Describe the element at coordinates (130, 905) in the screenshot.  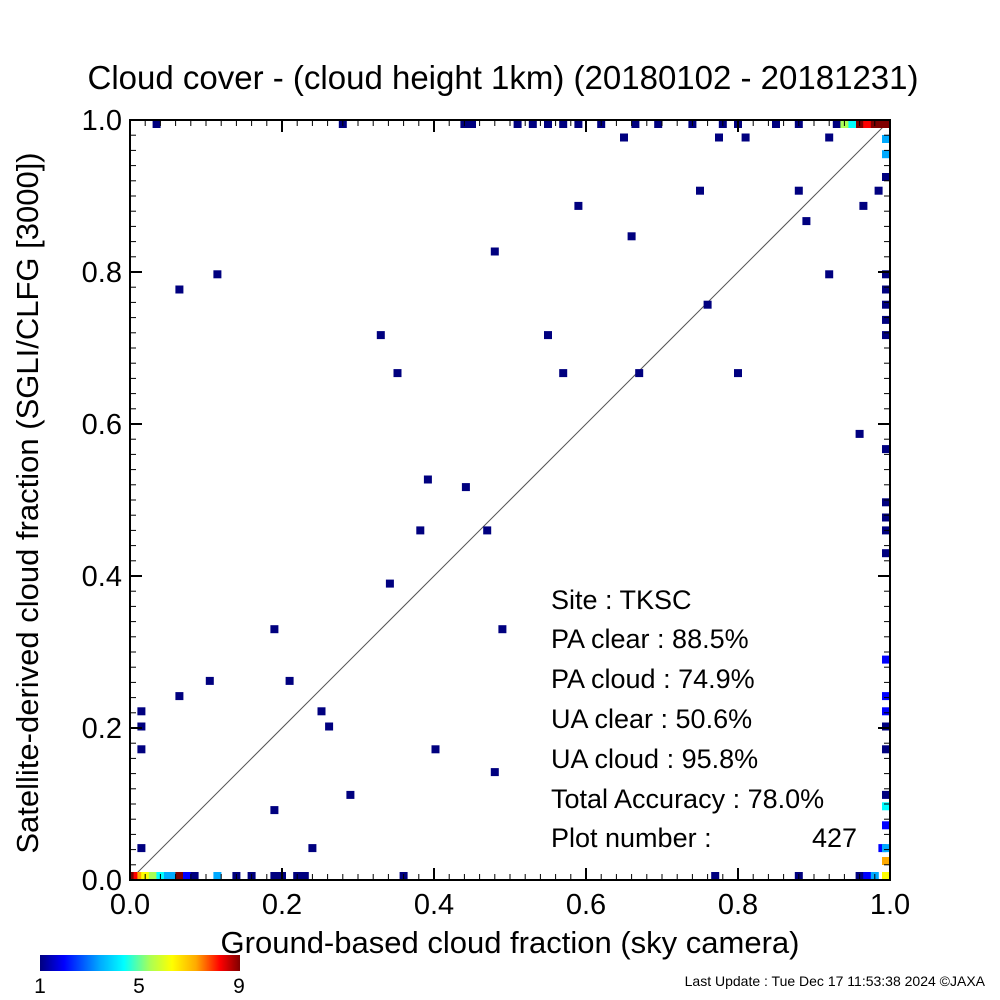
I see `x-tick-label: 0.0` at that location.